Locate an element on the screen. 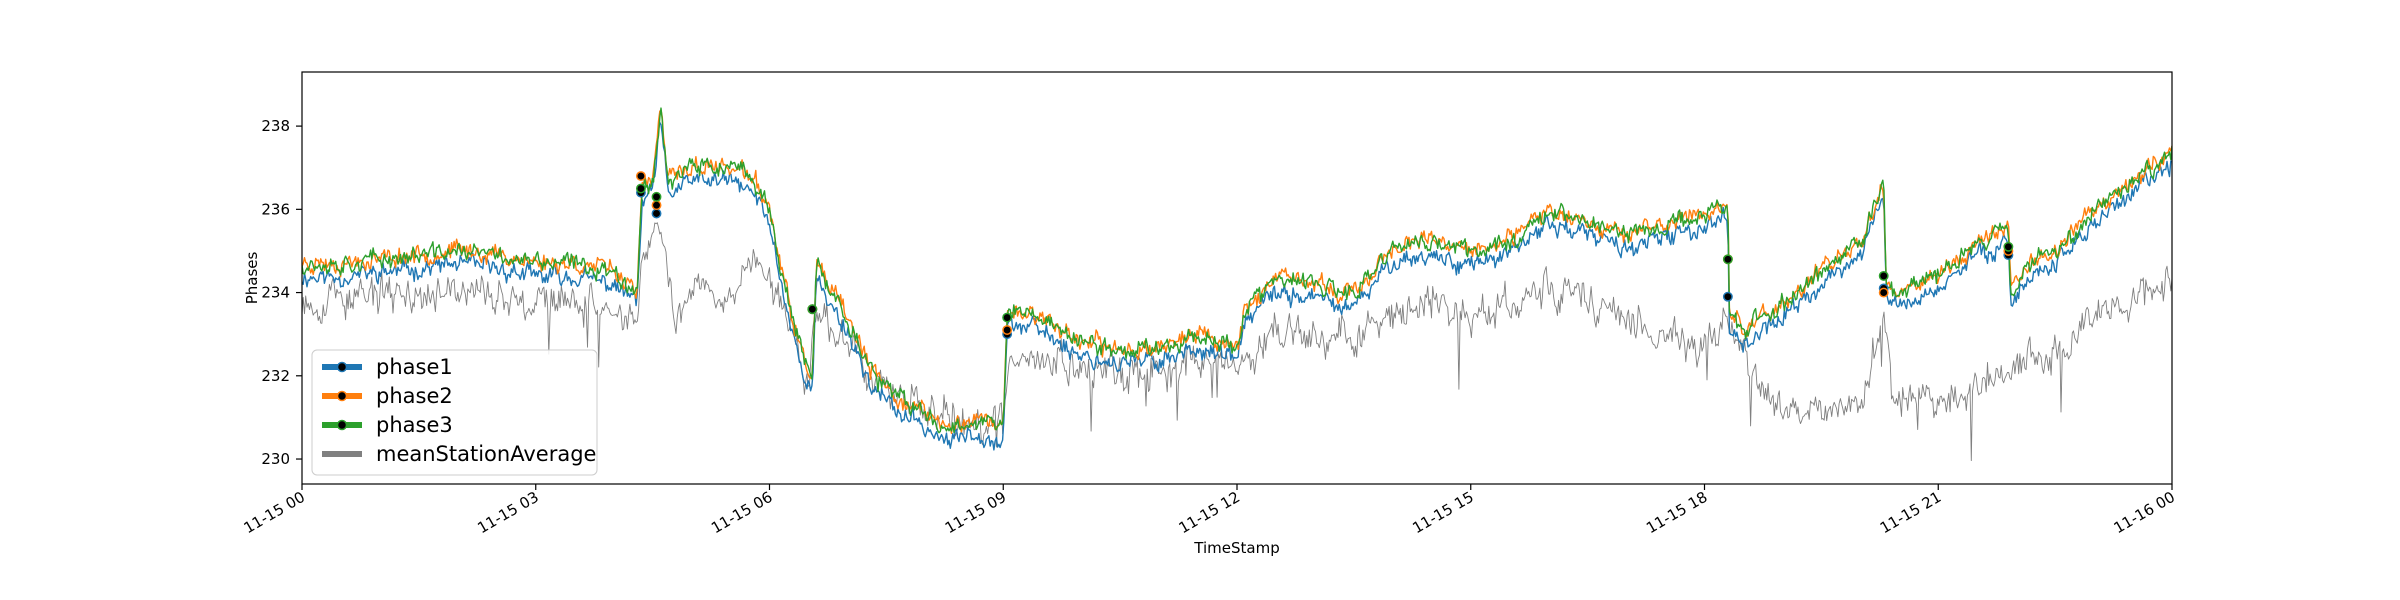 This screenshot has width=2400, height=600. x-tick-label: 11-15 12 is located at coordinates (1209, 512).